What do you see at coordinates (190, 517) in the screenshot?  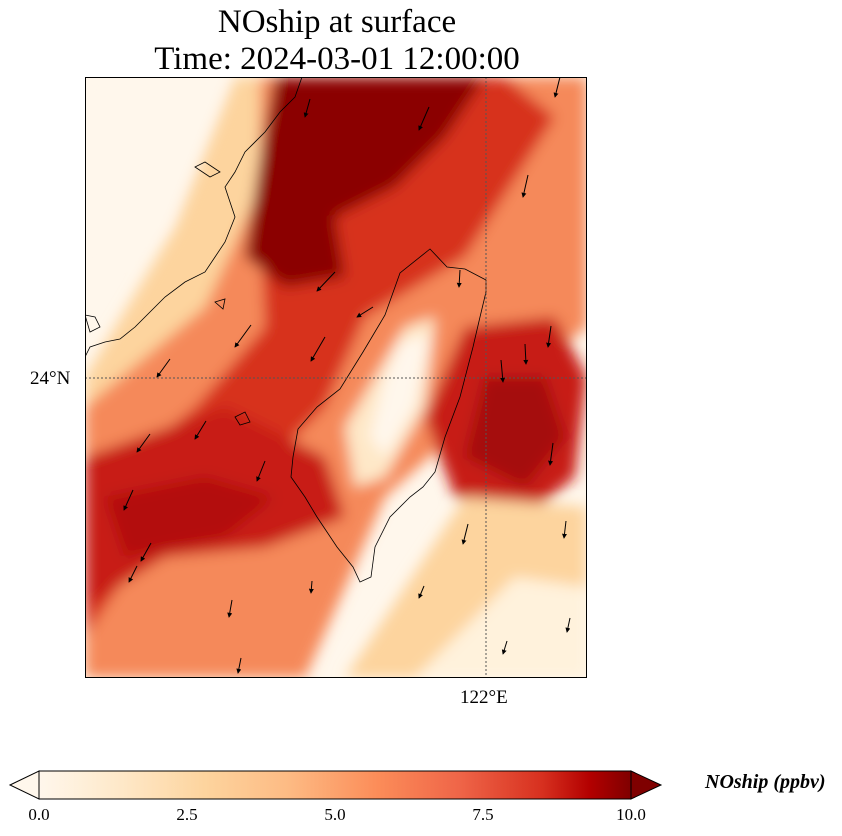 I see `field-region-southwest-core` at bounding box center [190, 517].